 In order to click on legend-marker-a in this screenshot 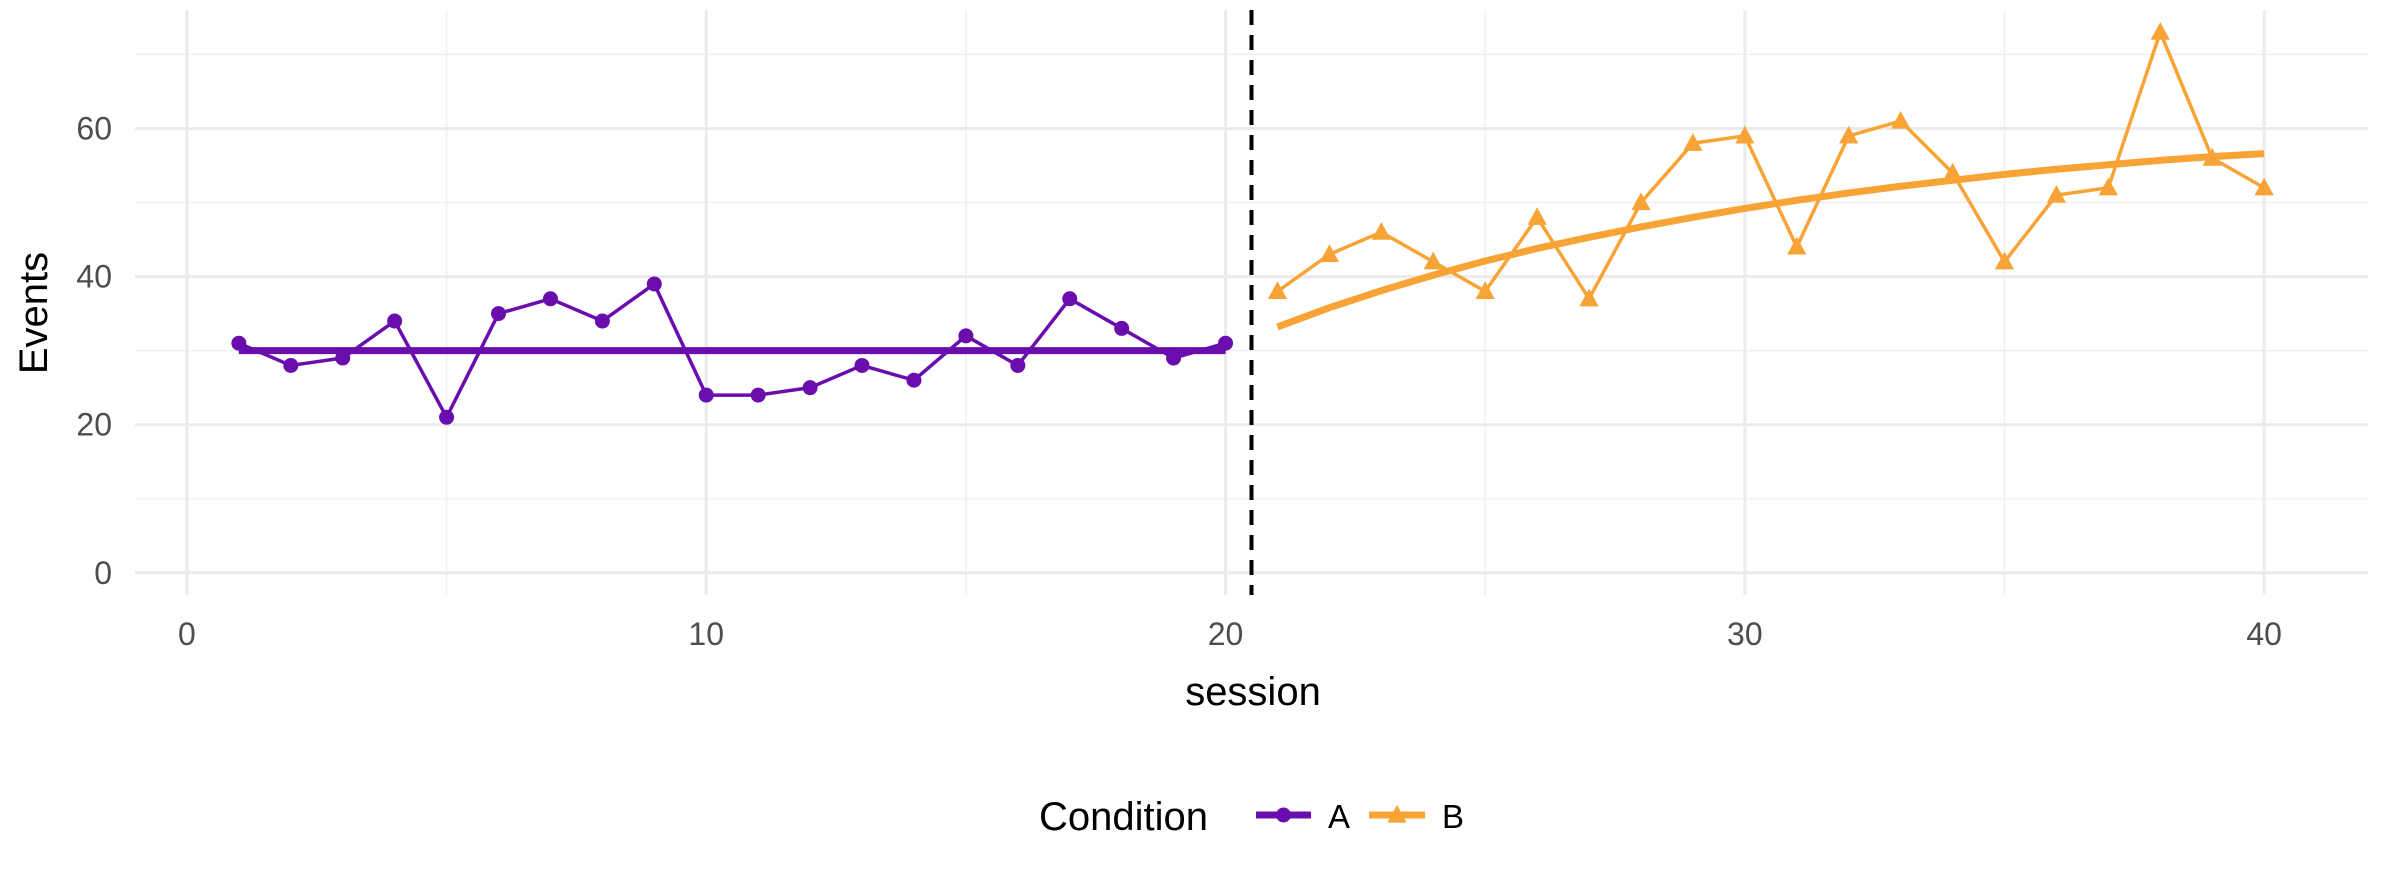, I will do `click(1283, 815)`.